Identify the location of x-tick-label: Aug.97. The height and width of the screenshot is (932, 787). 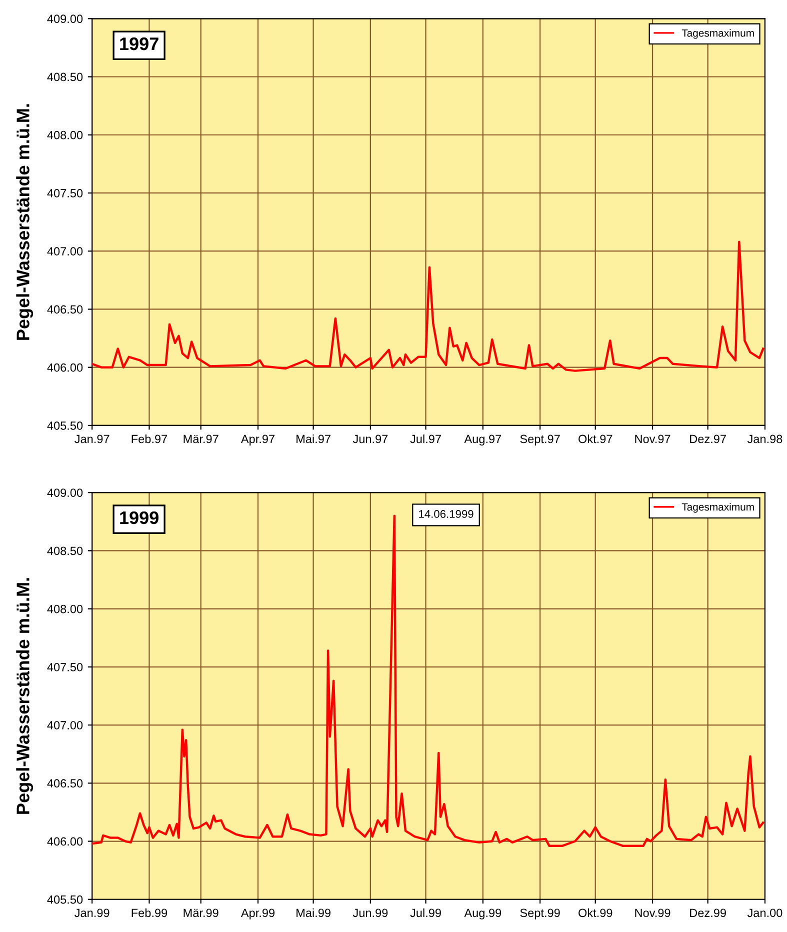
(483, 440).